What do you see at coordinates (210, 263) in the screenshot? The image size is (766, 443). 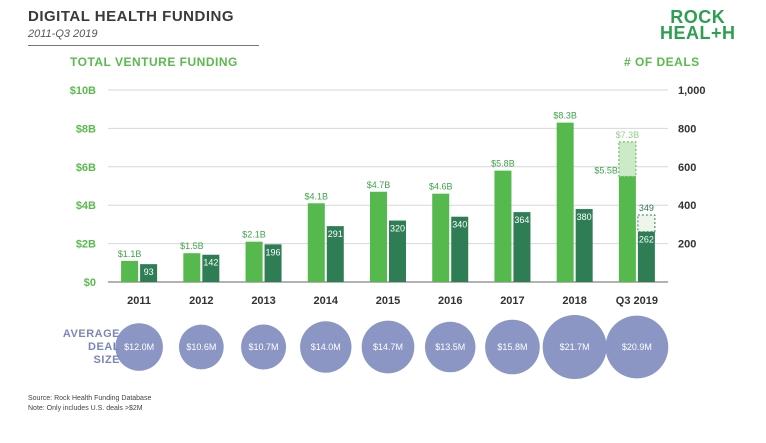 I see `deals-value-label: 142` at bounding box center [210, 263].